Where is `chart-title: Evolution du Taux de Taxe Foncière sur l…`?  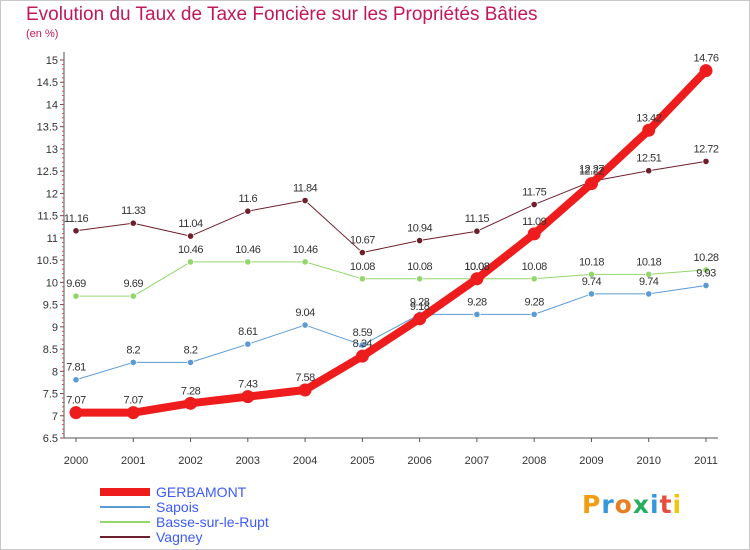
chart-title: Evolution du Taux de Taxe Foncière sur l… is located at coordinates (282, 14).